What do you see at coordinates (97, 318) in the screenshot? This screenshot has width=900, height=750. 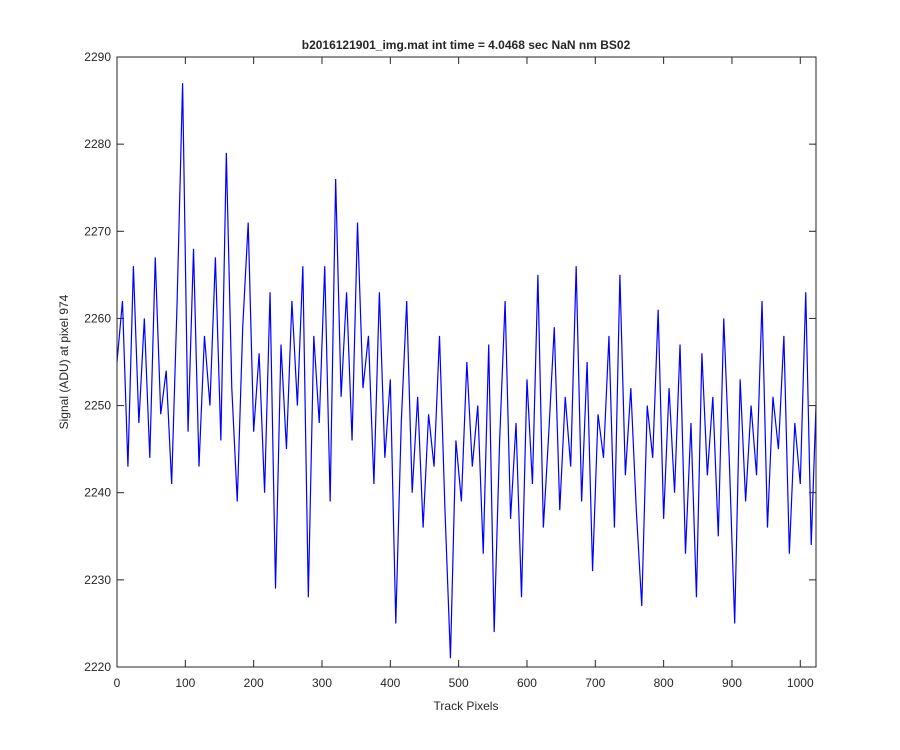 I see `y-tick-label: 2260` at bounding box center [97, 318].